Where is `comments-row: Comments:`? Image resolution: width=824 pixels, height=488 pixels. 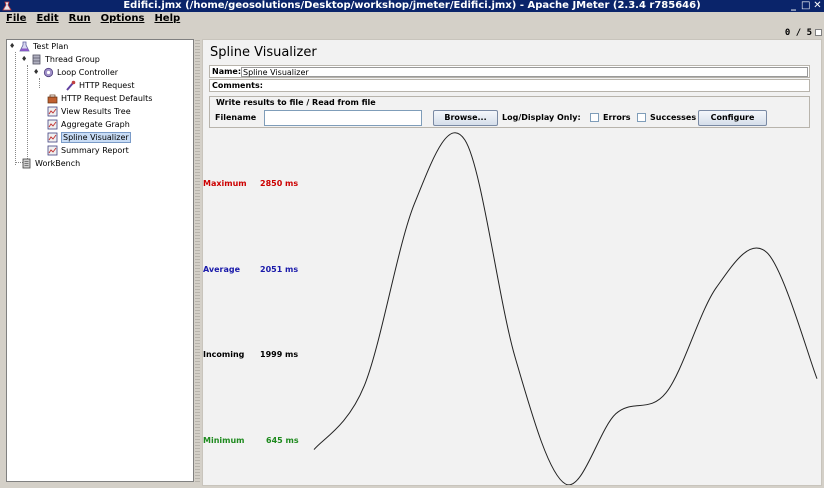
comments-row: Comments: is located at coordinates (509, 85).